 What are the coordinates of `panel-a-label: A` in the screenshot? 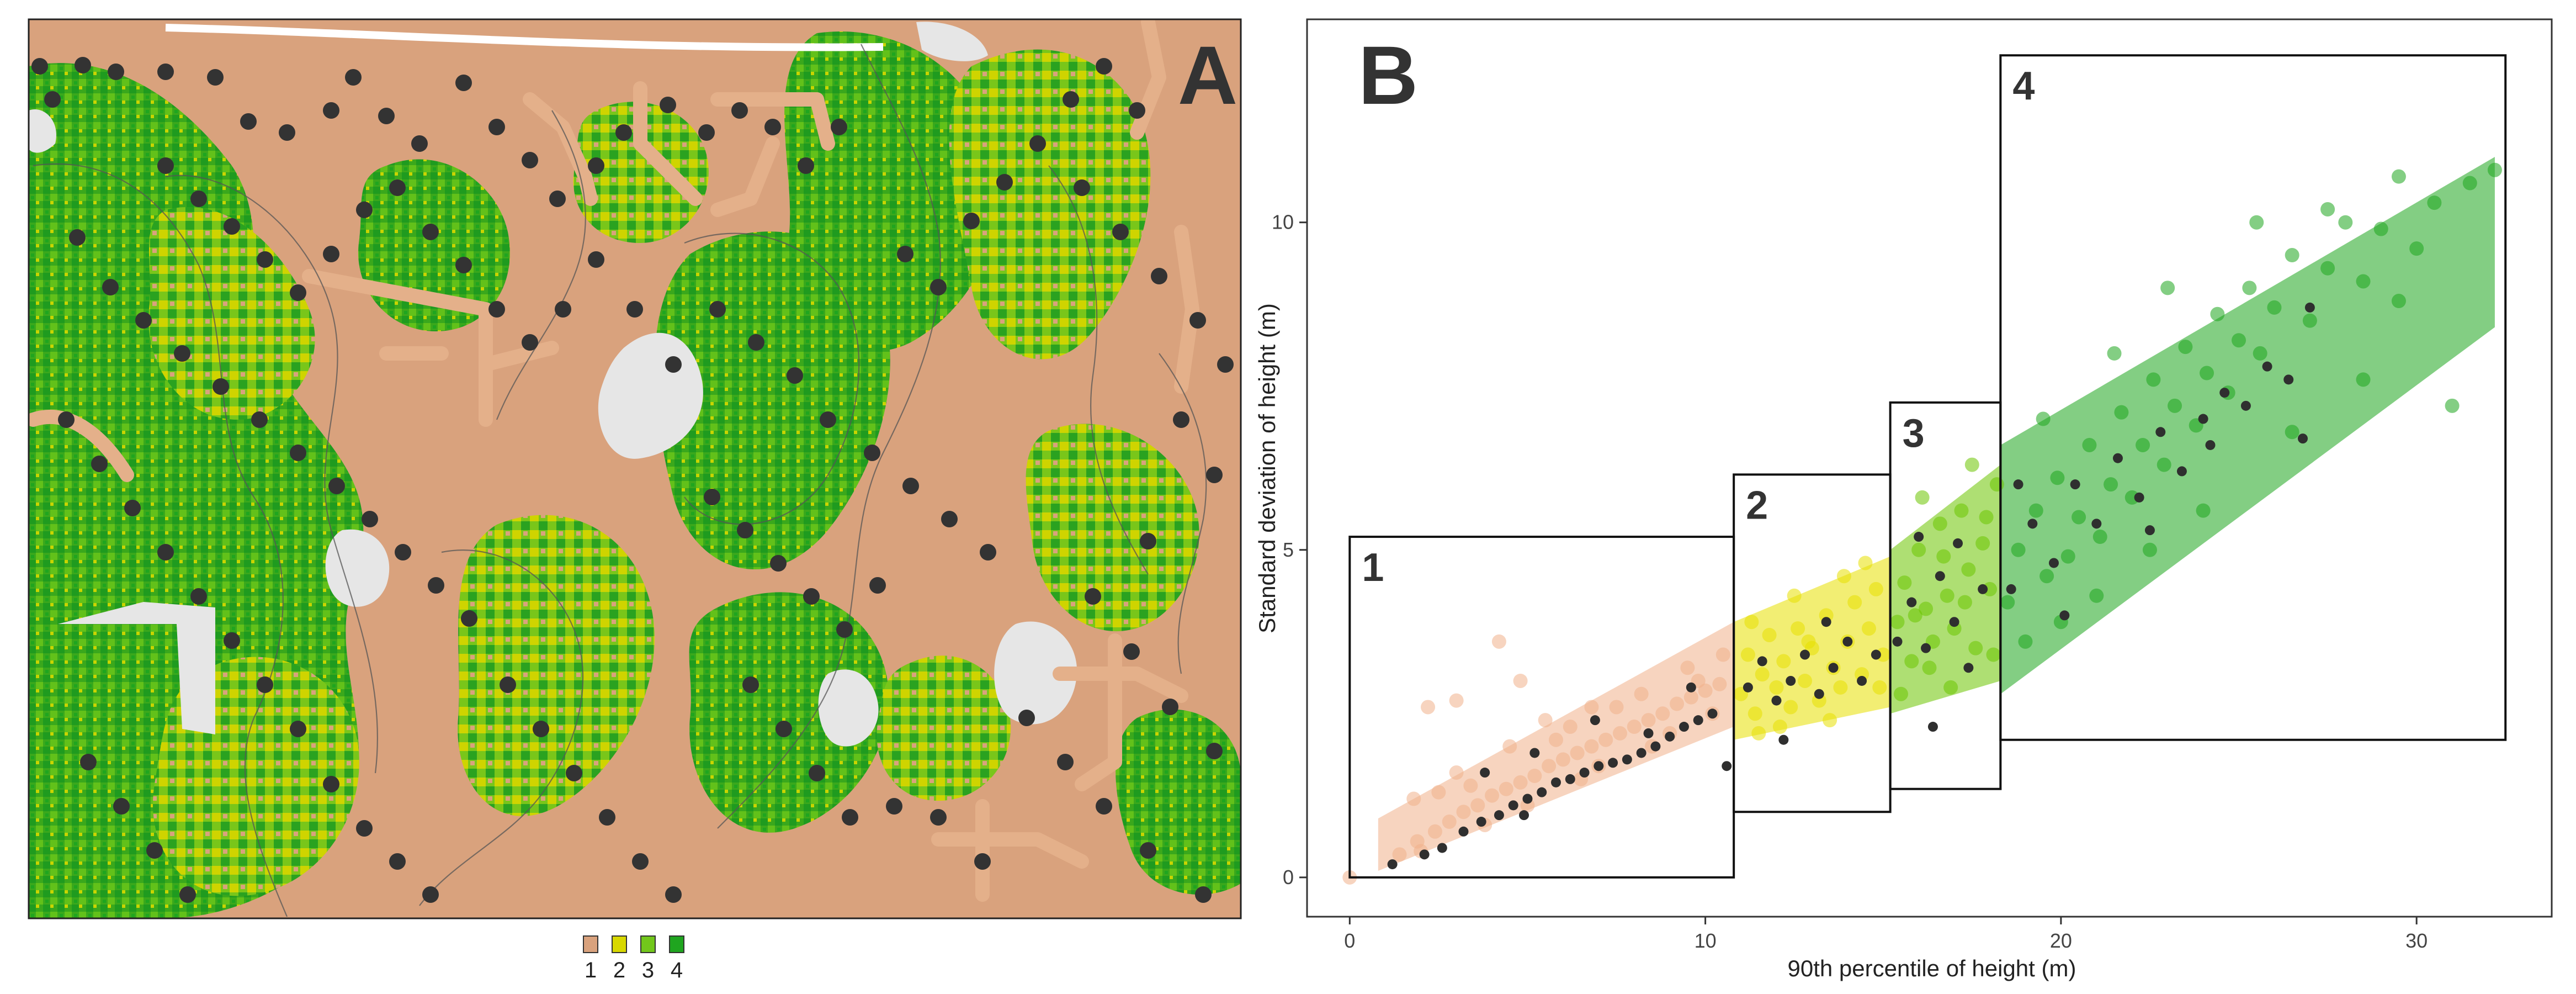 It's located at (1207, 75).